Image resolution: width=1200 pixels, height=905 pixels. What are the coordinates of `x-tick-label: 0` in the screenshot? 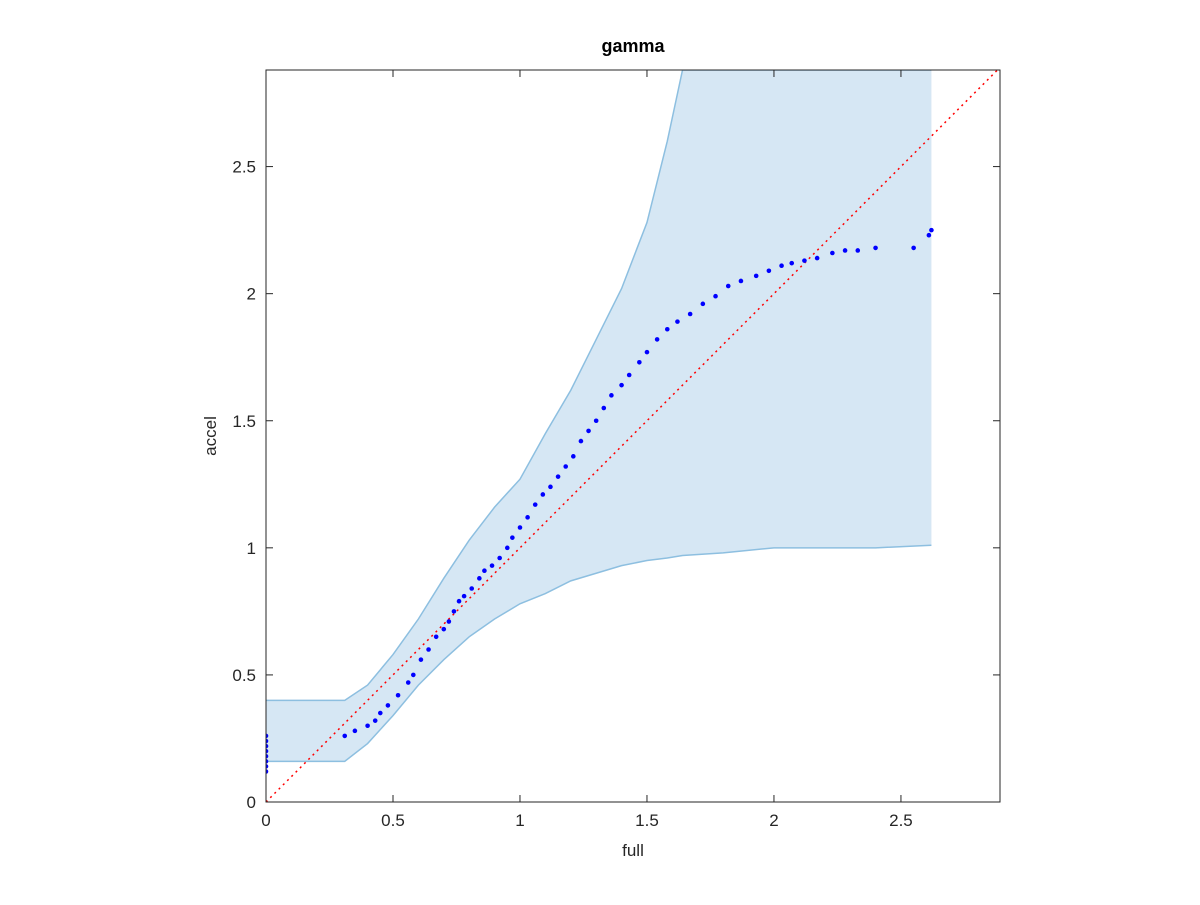 It's located at (265, 820).